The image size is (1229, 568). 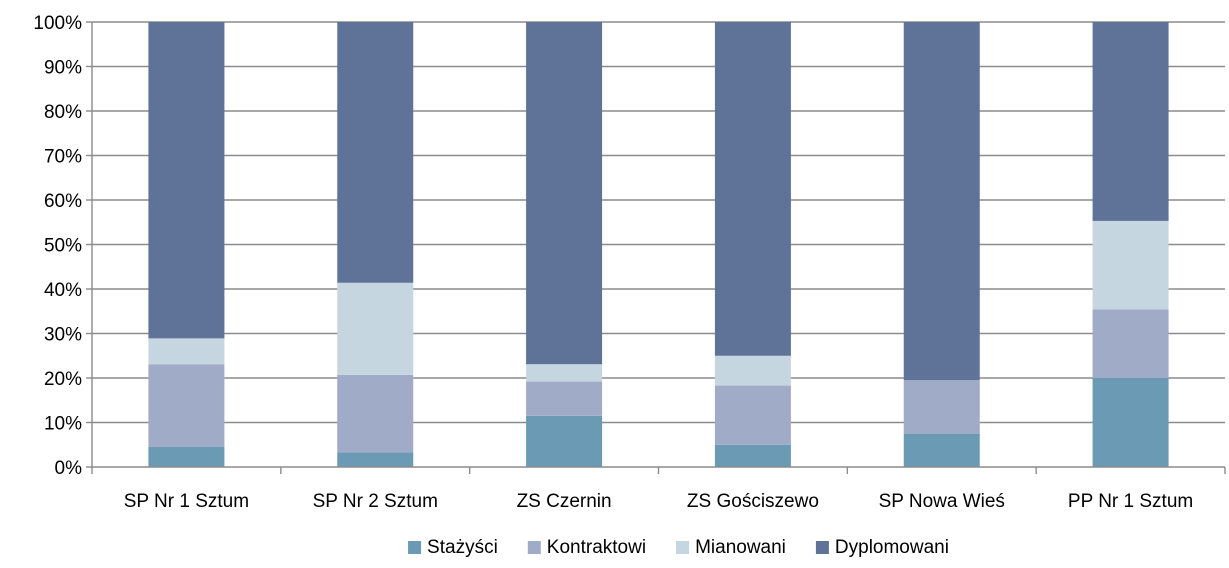 I want to click on x-tick-label: SP Nr 1 Sztum, so click(x=186, y=501).